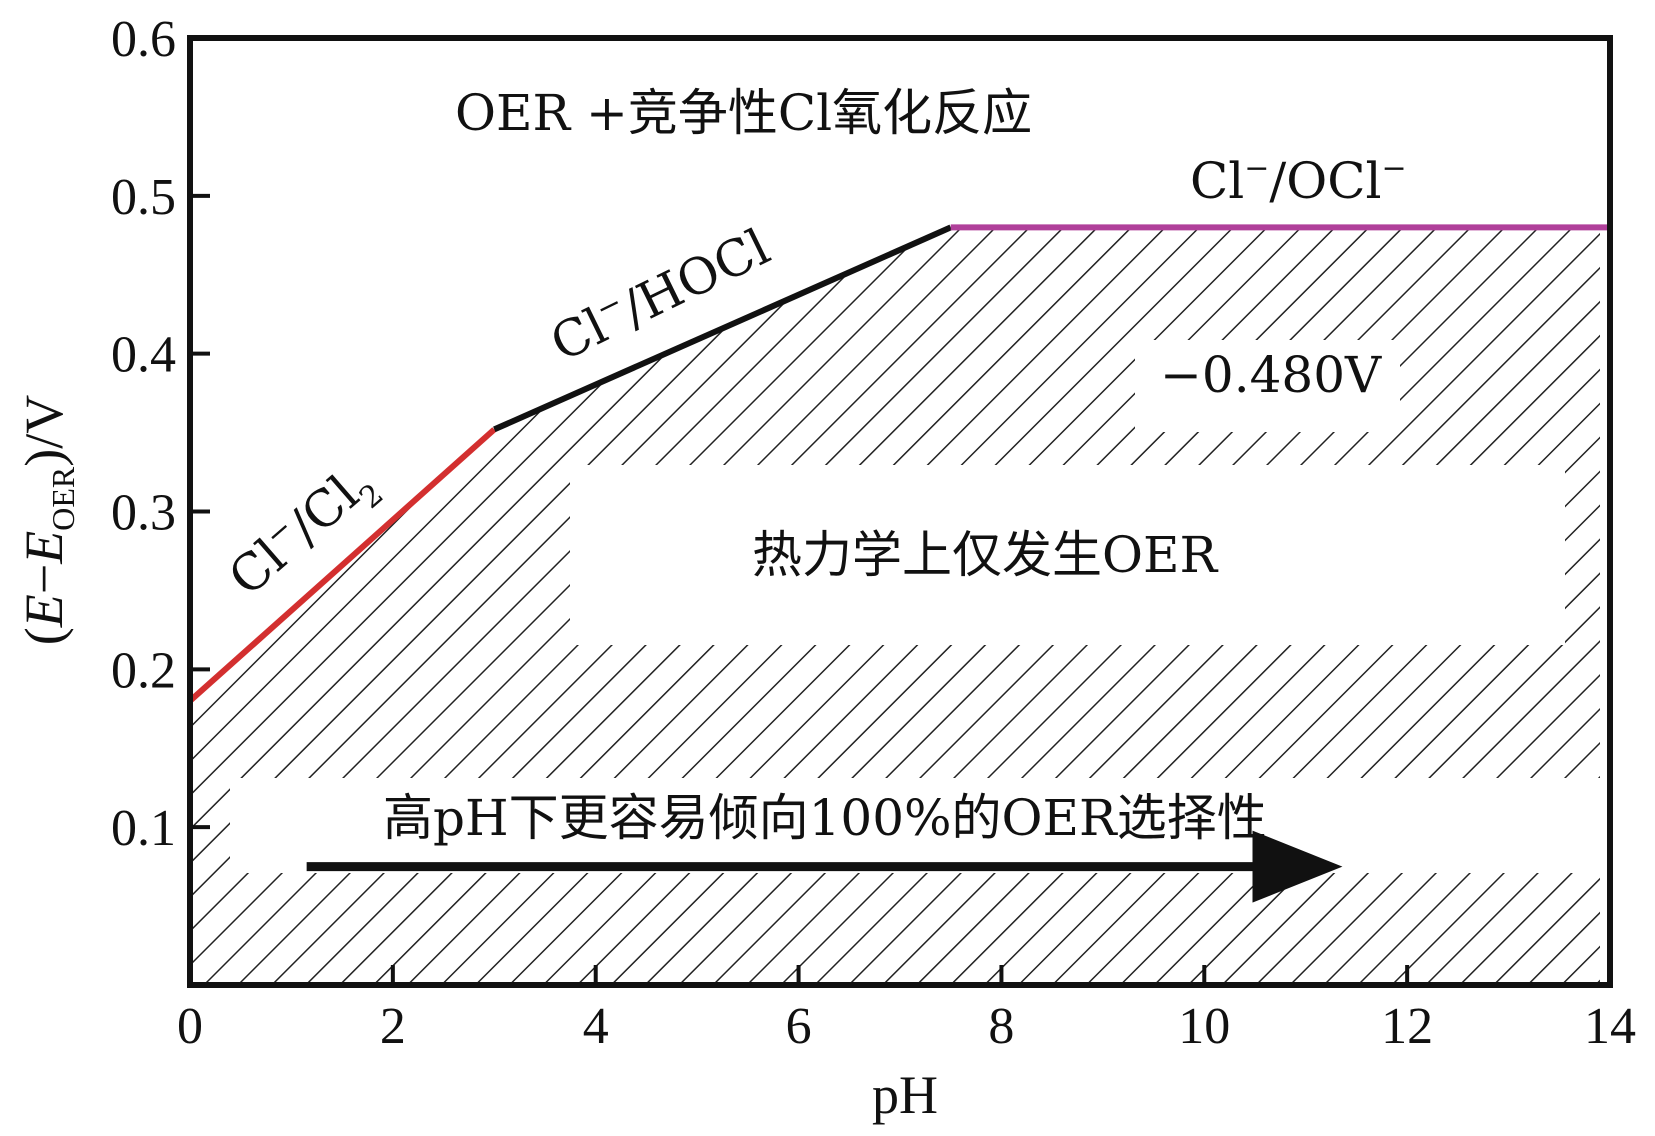  What do you see at coordinates (596, 1026) in the screenshot?
I see `x-tick-label: 4` at bounding box center [596, 1026].